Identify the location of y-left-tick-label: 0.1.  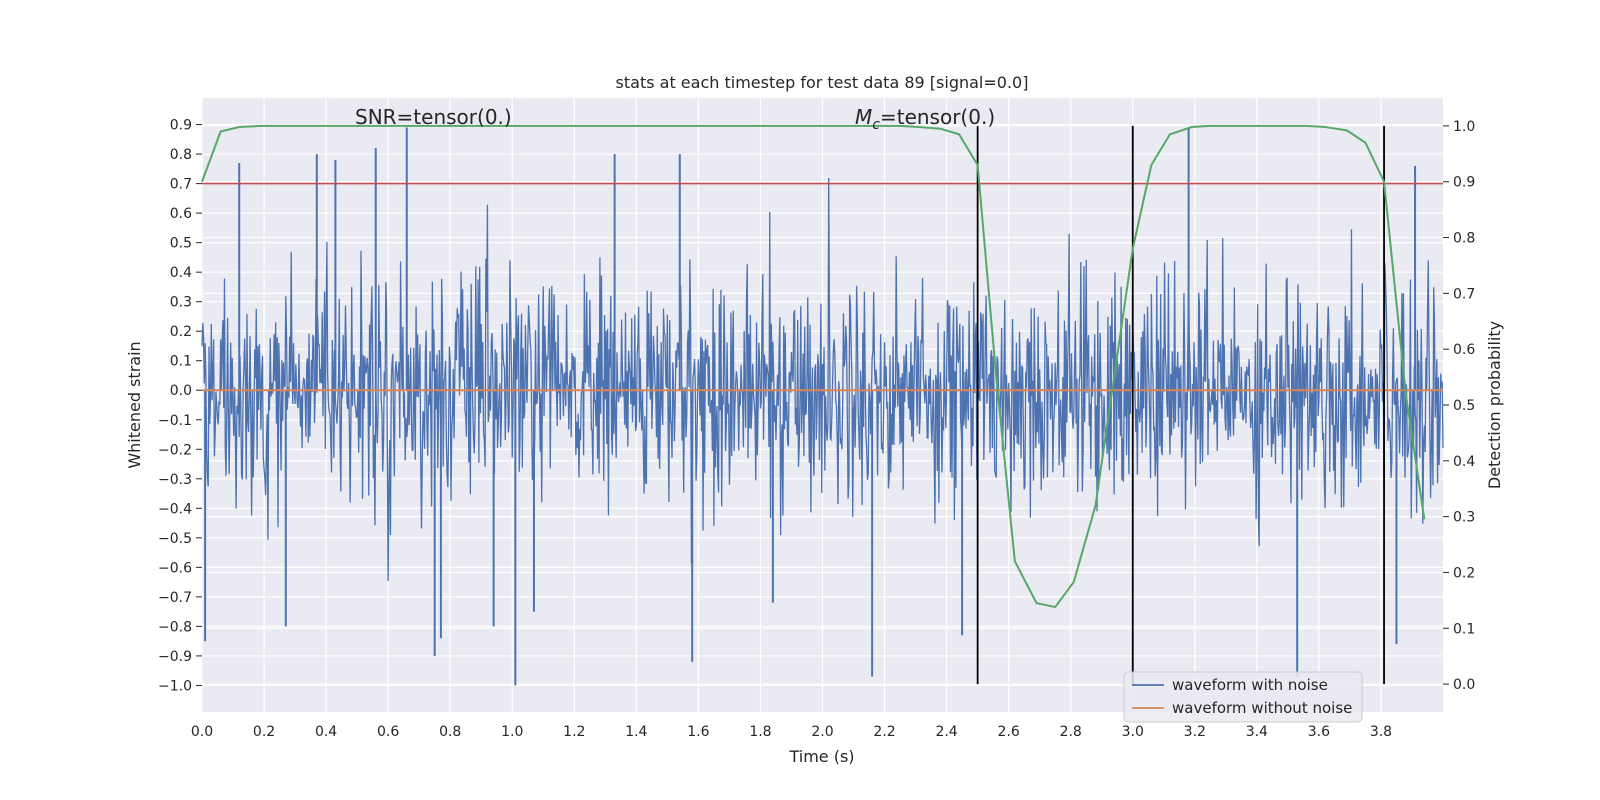
(181, 362).